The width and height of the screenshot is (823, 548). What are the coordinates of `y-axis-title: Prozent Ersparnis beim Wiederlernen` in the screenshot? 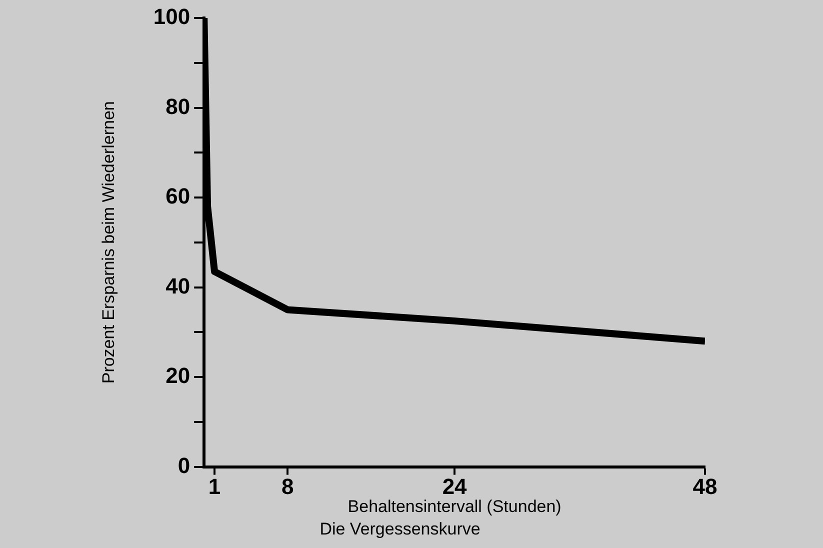 It's located at (108, 242).